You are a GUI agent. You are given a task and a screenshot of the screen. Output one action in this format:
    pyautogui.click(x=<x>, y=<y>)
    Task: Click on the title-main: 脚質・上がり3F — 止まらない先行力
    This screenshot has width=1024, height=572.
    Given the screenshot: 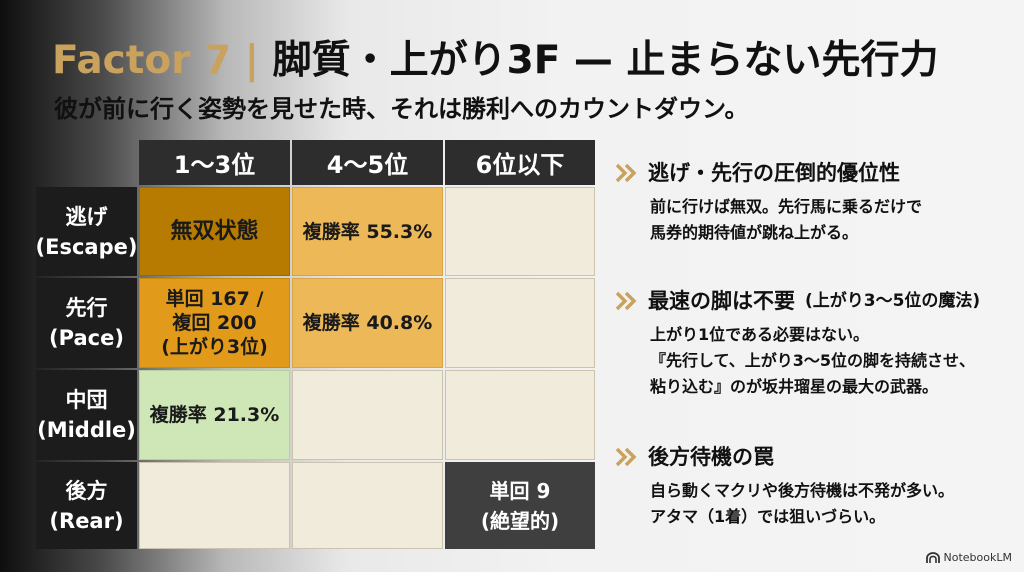 What is the action you would take?
    pyautogui.click(x=605, y=60)
    